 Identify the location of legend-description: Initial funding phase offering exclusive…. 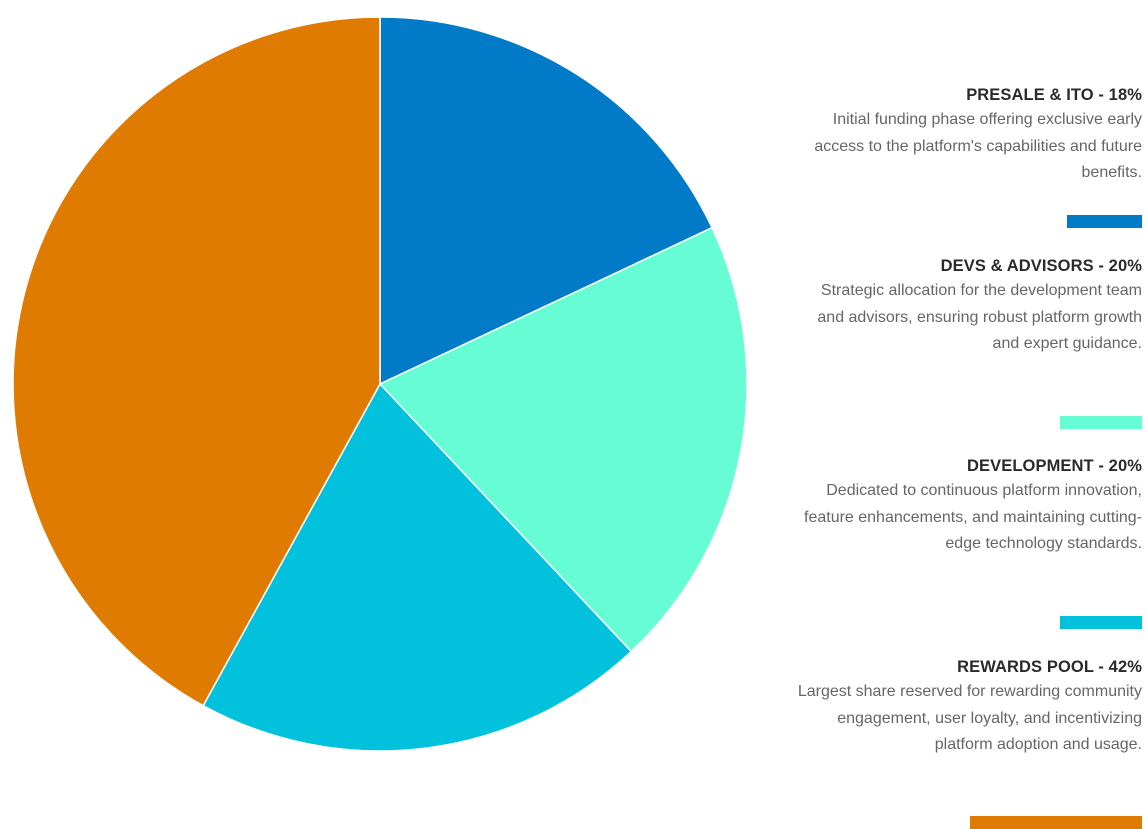
(978, 146).